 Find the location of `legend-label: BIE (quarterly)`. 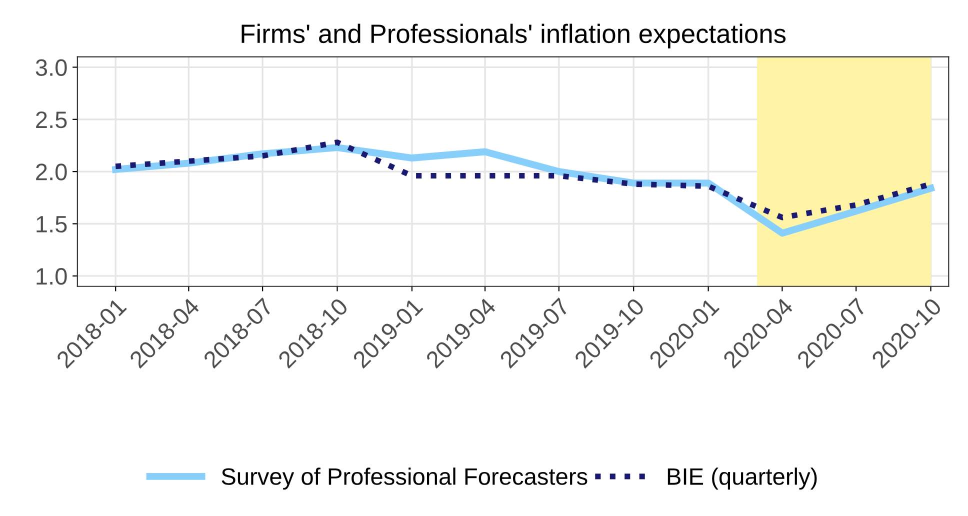

legend-label: BIE (quarterly) is located at coordinates (742, 479).